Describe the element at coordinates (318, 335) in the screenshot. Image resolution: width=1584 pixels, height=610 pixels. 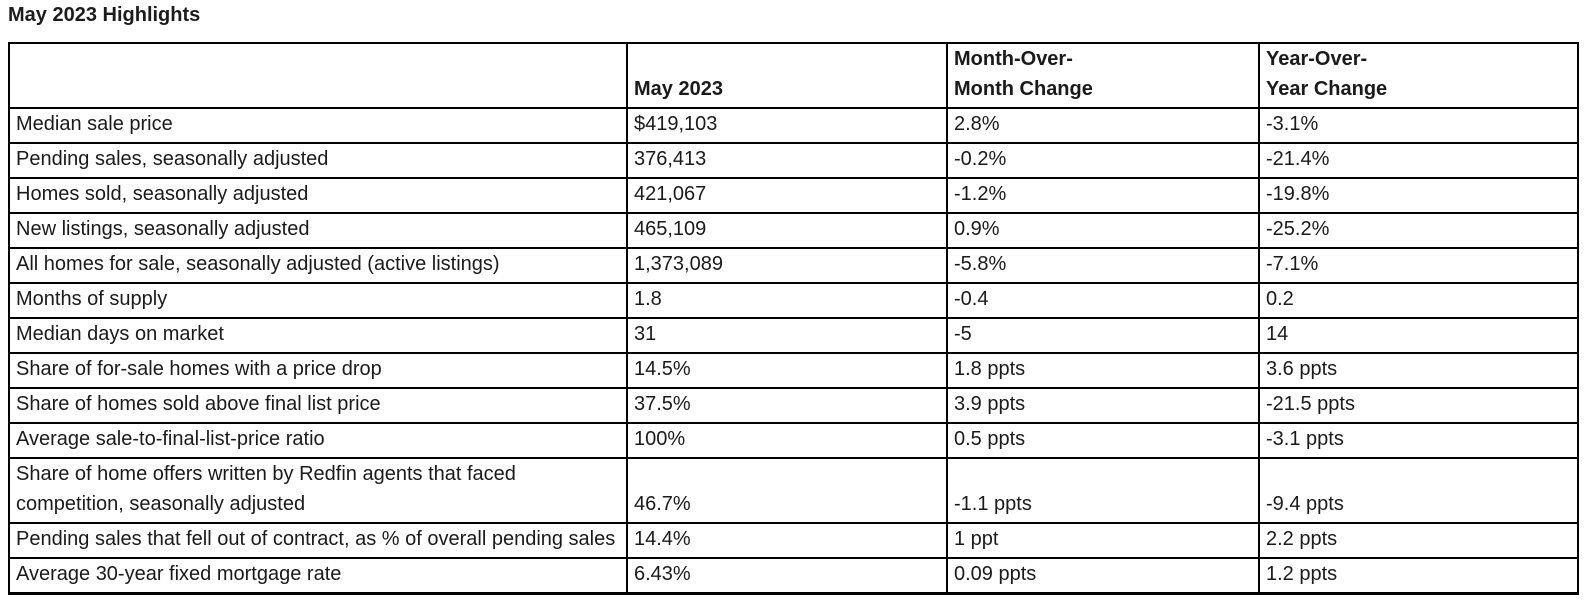
I see `metric-label: Median days on market` at that location.